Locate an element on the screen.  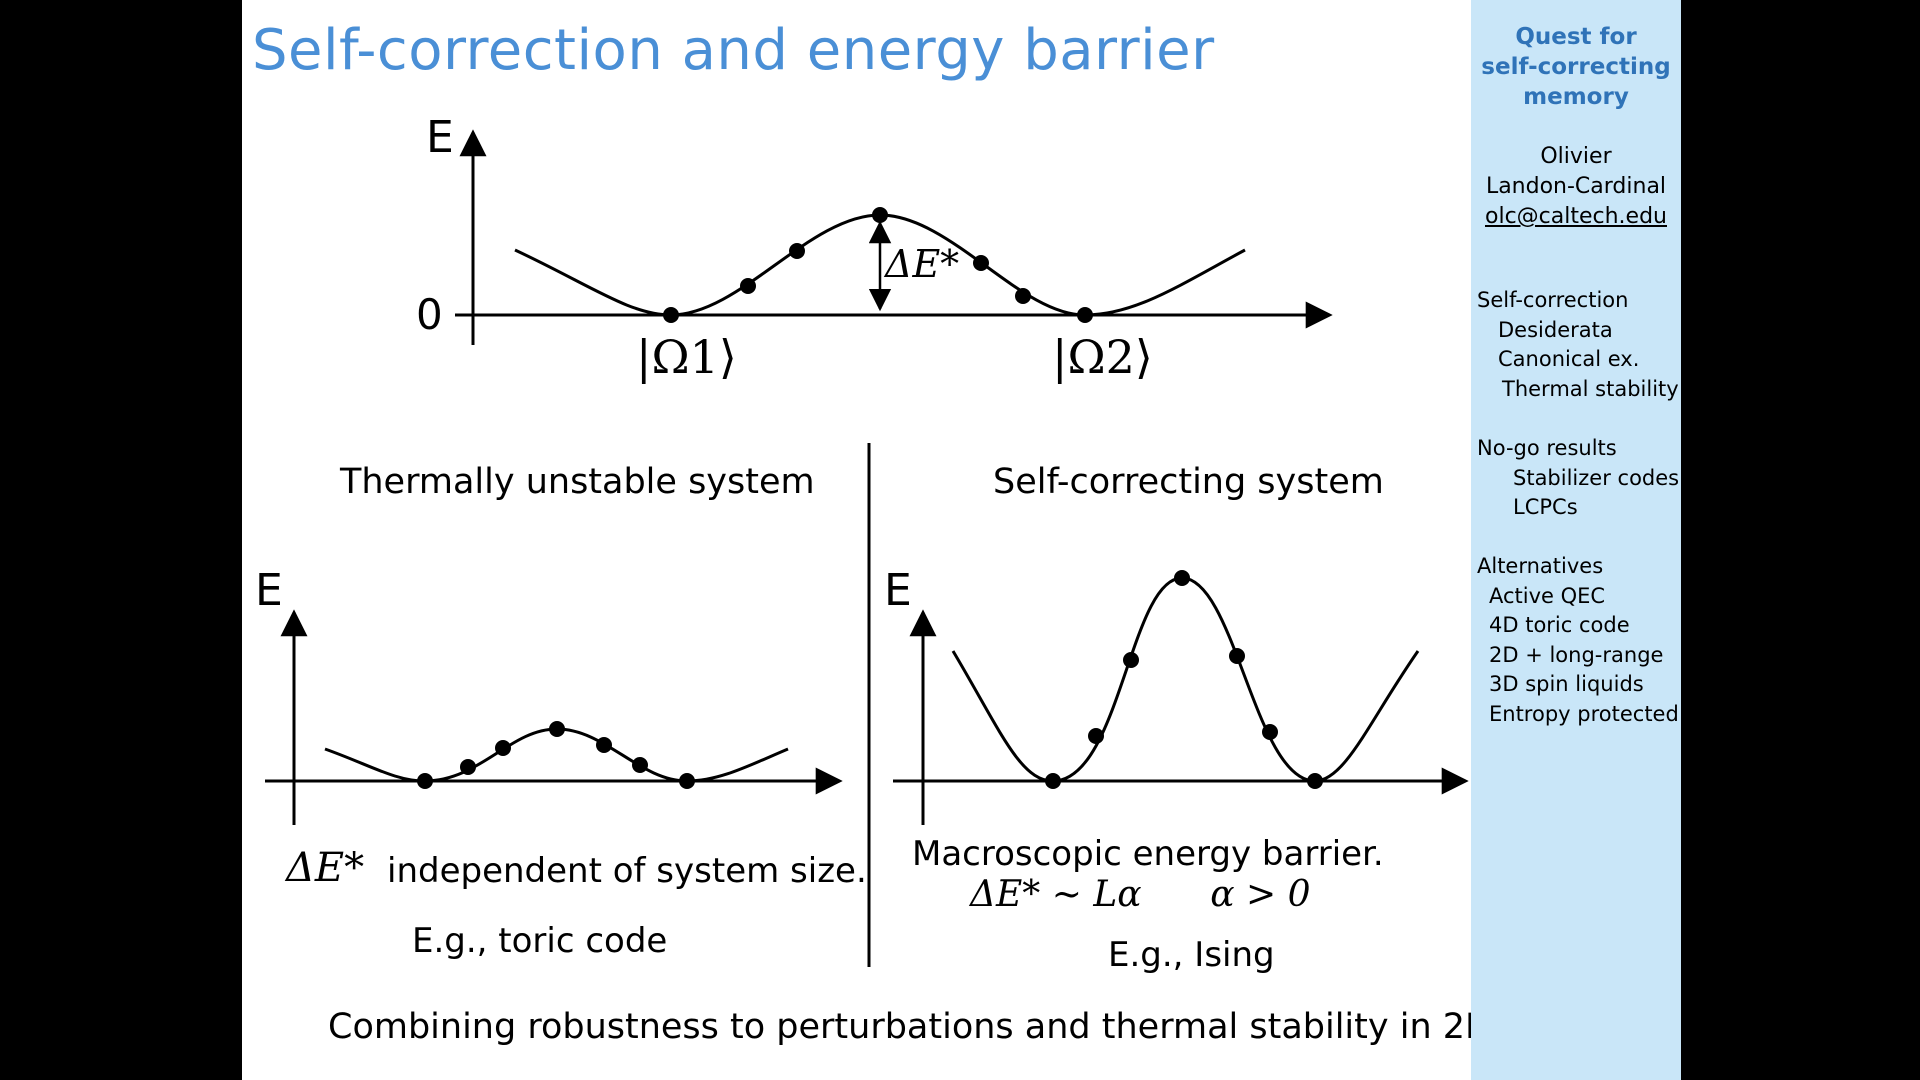
sidebar-author: Olivier Landon-Cardinal olc@caltech.edu is located at coordinates (1576, 187).